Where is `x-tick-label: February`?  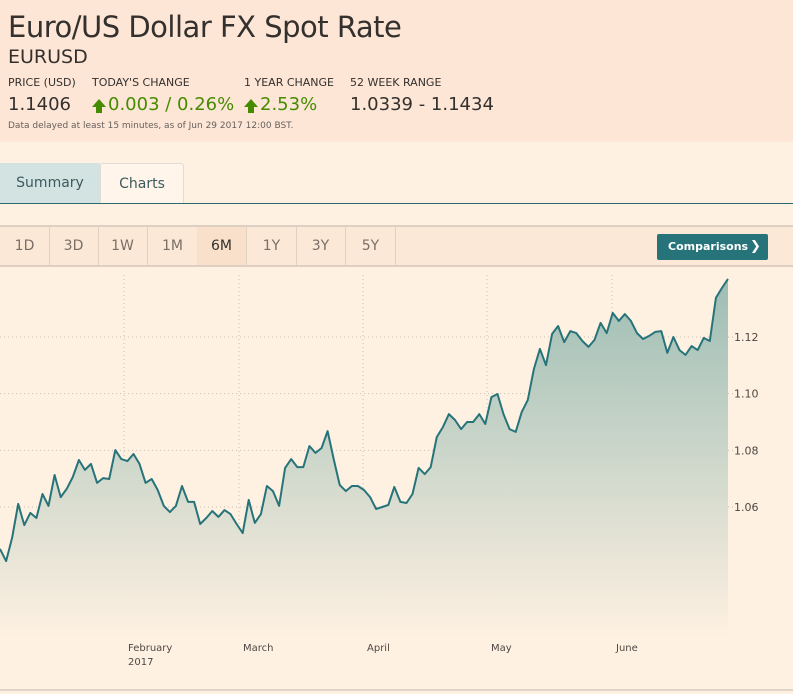 x-tick-label: February is located at coordinates (150, 648).